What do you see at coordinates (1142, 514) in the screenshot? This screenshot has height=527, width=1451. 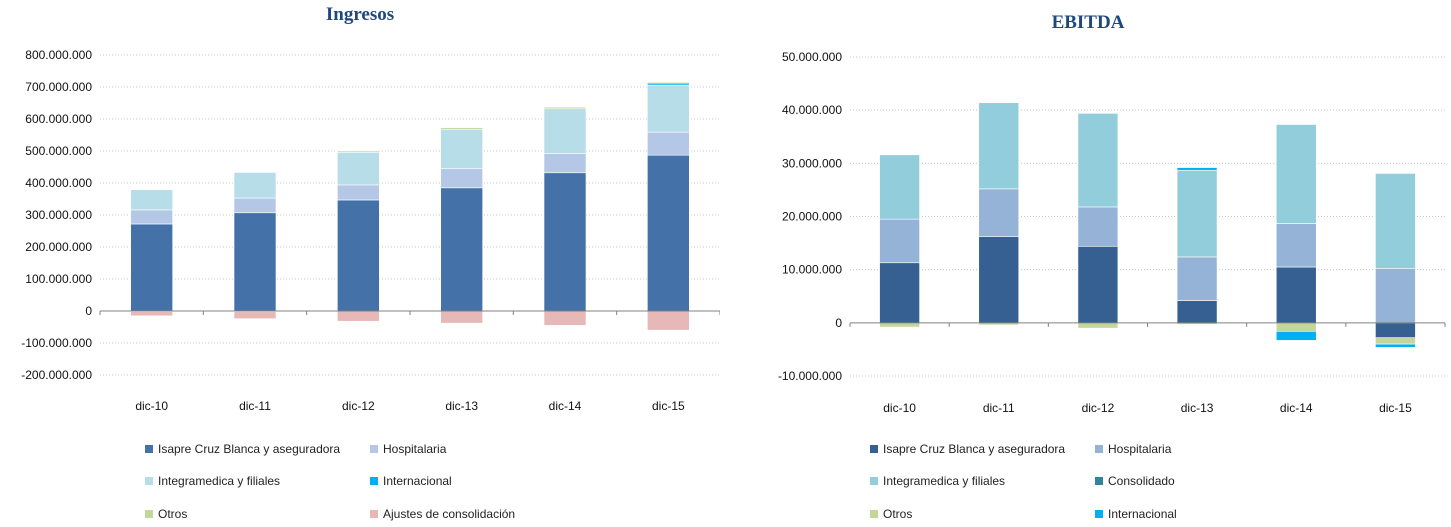 I see `chart1-legend-label: Internacional` at bounding box center [1142, 514].